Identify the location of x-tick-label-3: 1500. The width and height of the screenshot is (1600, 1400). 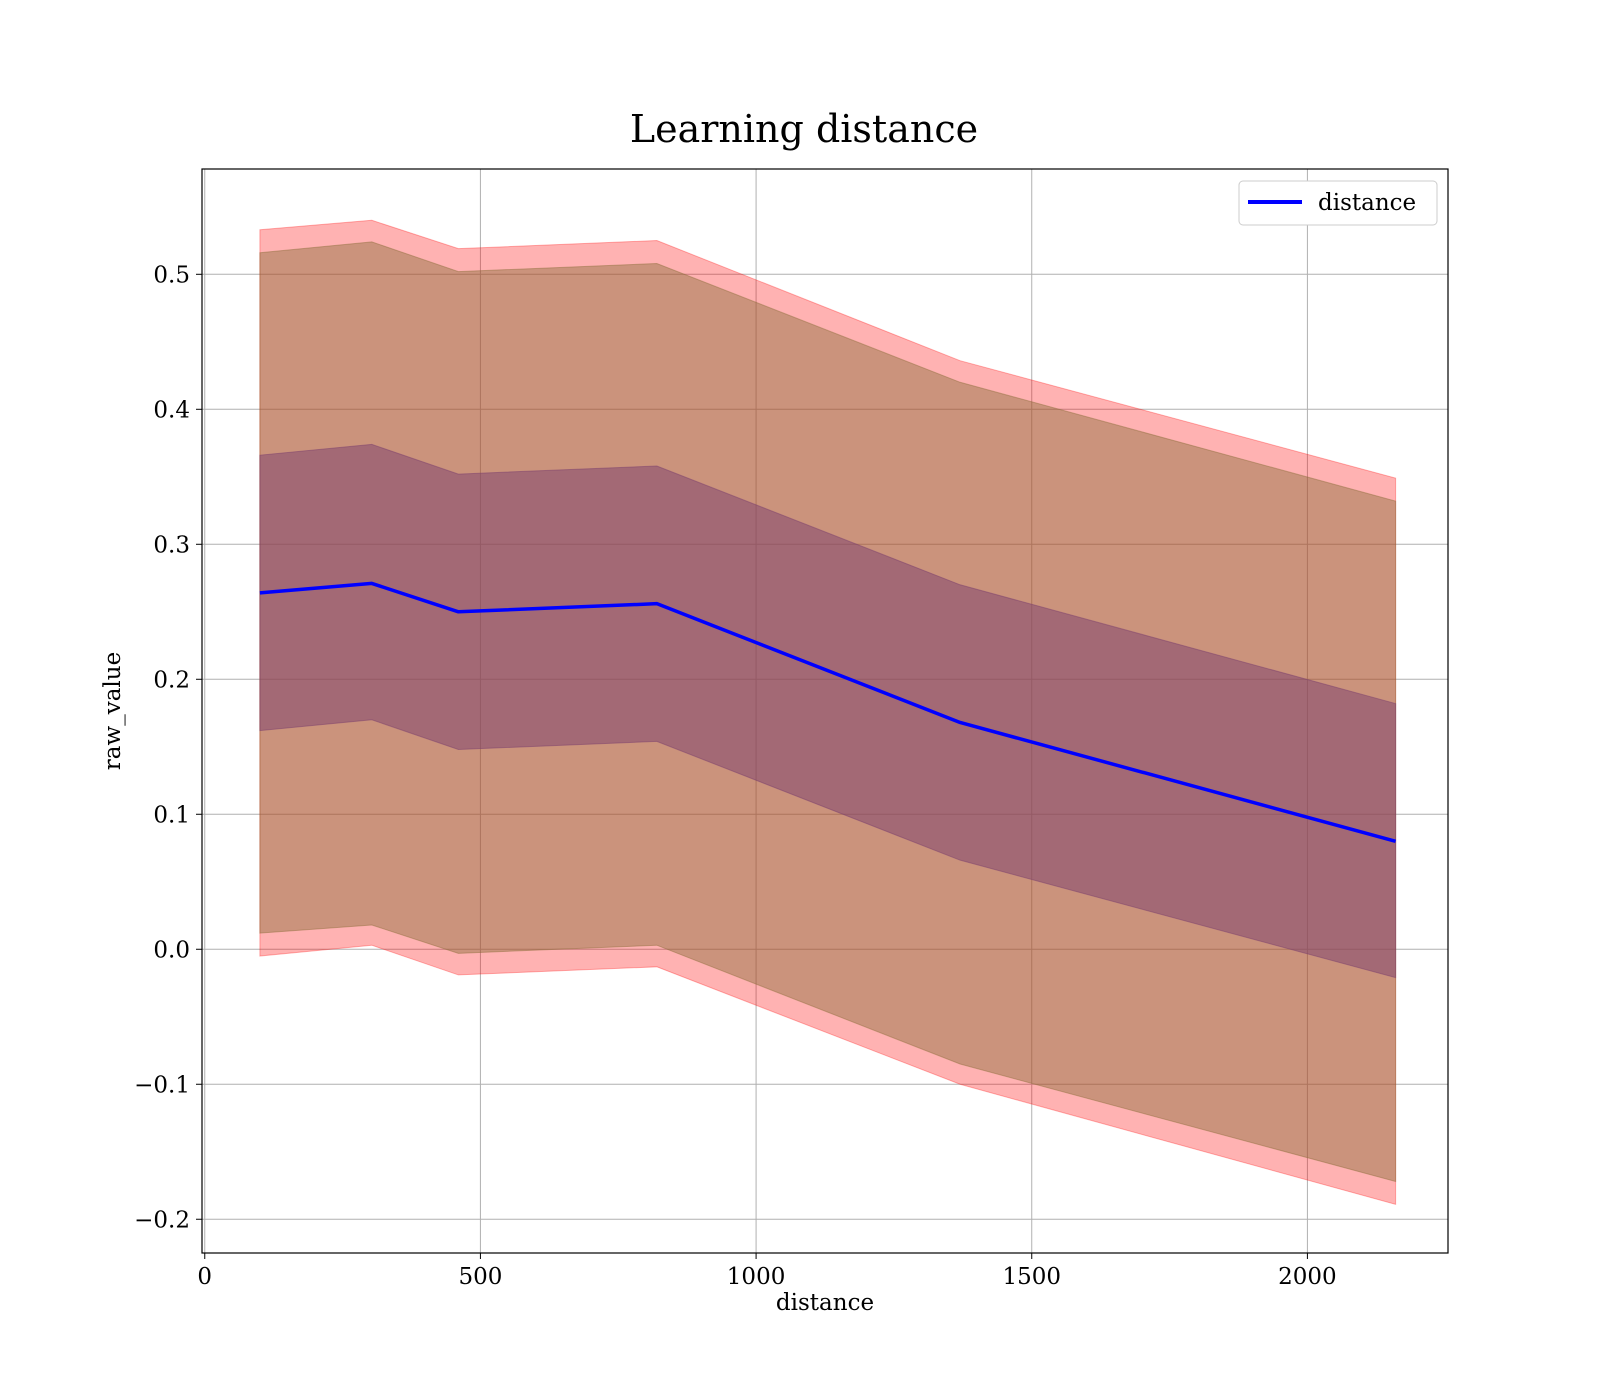
(1031, 1277).